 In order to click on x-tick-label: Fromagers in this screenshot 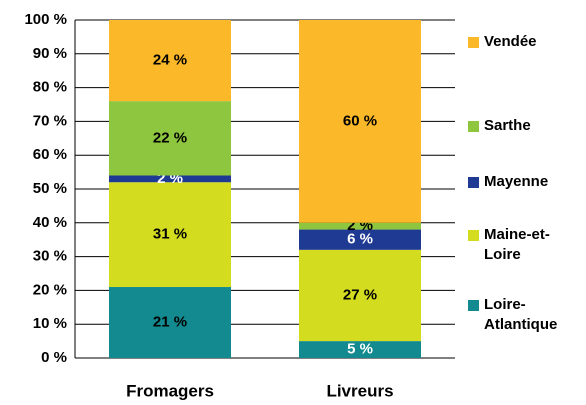, I will do `click(170, 390)`.